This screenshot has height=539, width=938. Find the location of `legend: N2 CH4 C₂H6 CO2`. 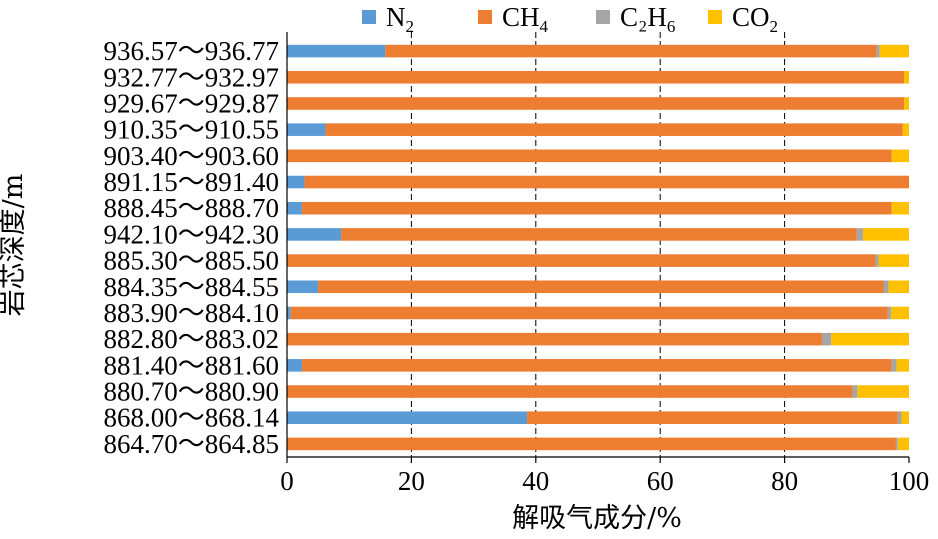

legend: N2 CH4 C₂H6 CO2 is located at coordinates (570, 19).